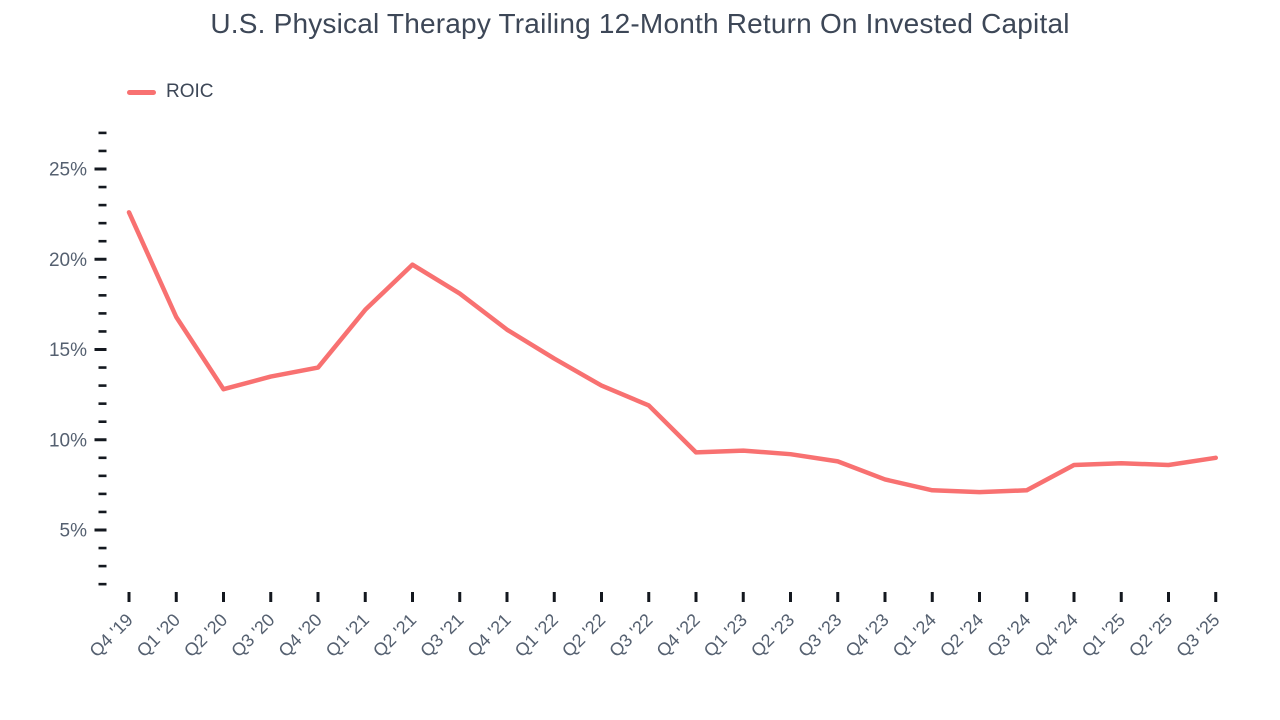 This screenshot has height=720, width=1280. Describe the element at coordinates (347, 635) in the screenshot. I see `x-axis-tick-label: Q1 '21` at that location.